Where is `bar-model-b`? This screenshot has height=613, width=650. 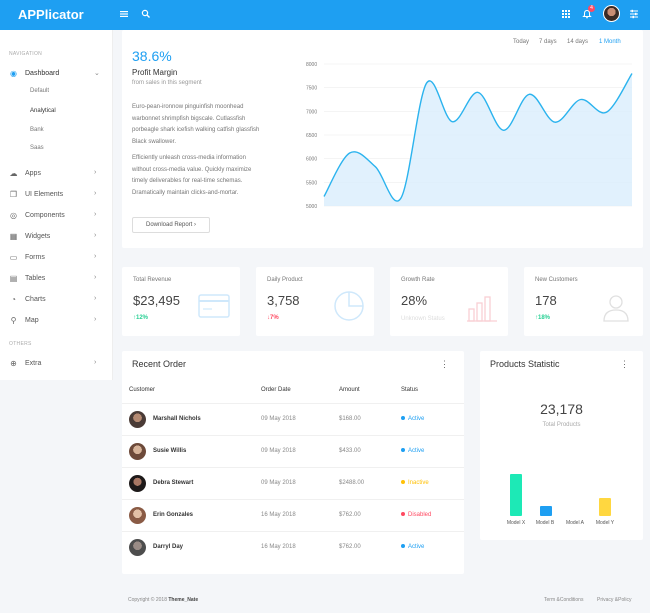
bar-model-b is located at coordinates (546, 511).